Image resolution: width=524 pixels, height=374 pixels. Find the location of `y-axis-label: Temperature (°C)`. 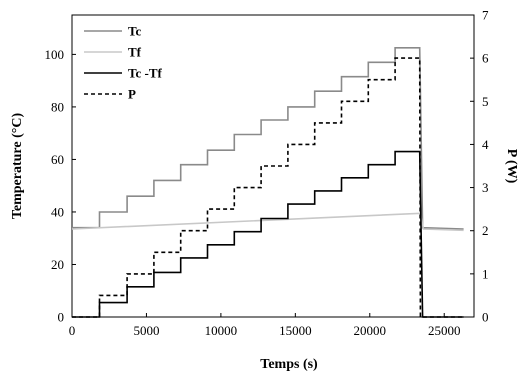

y-axis-label: Temperature (°C) is located at coordinates (17, 166).